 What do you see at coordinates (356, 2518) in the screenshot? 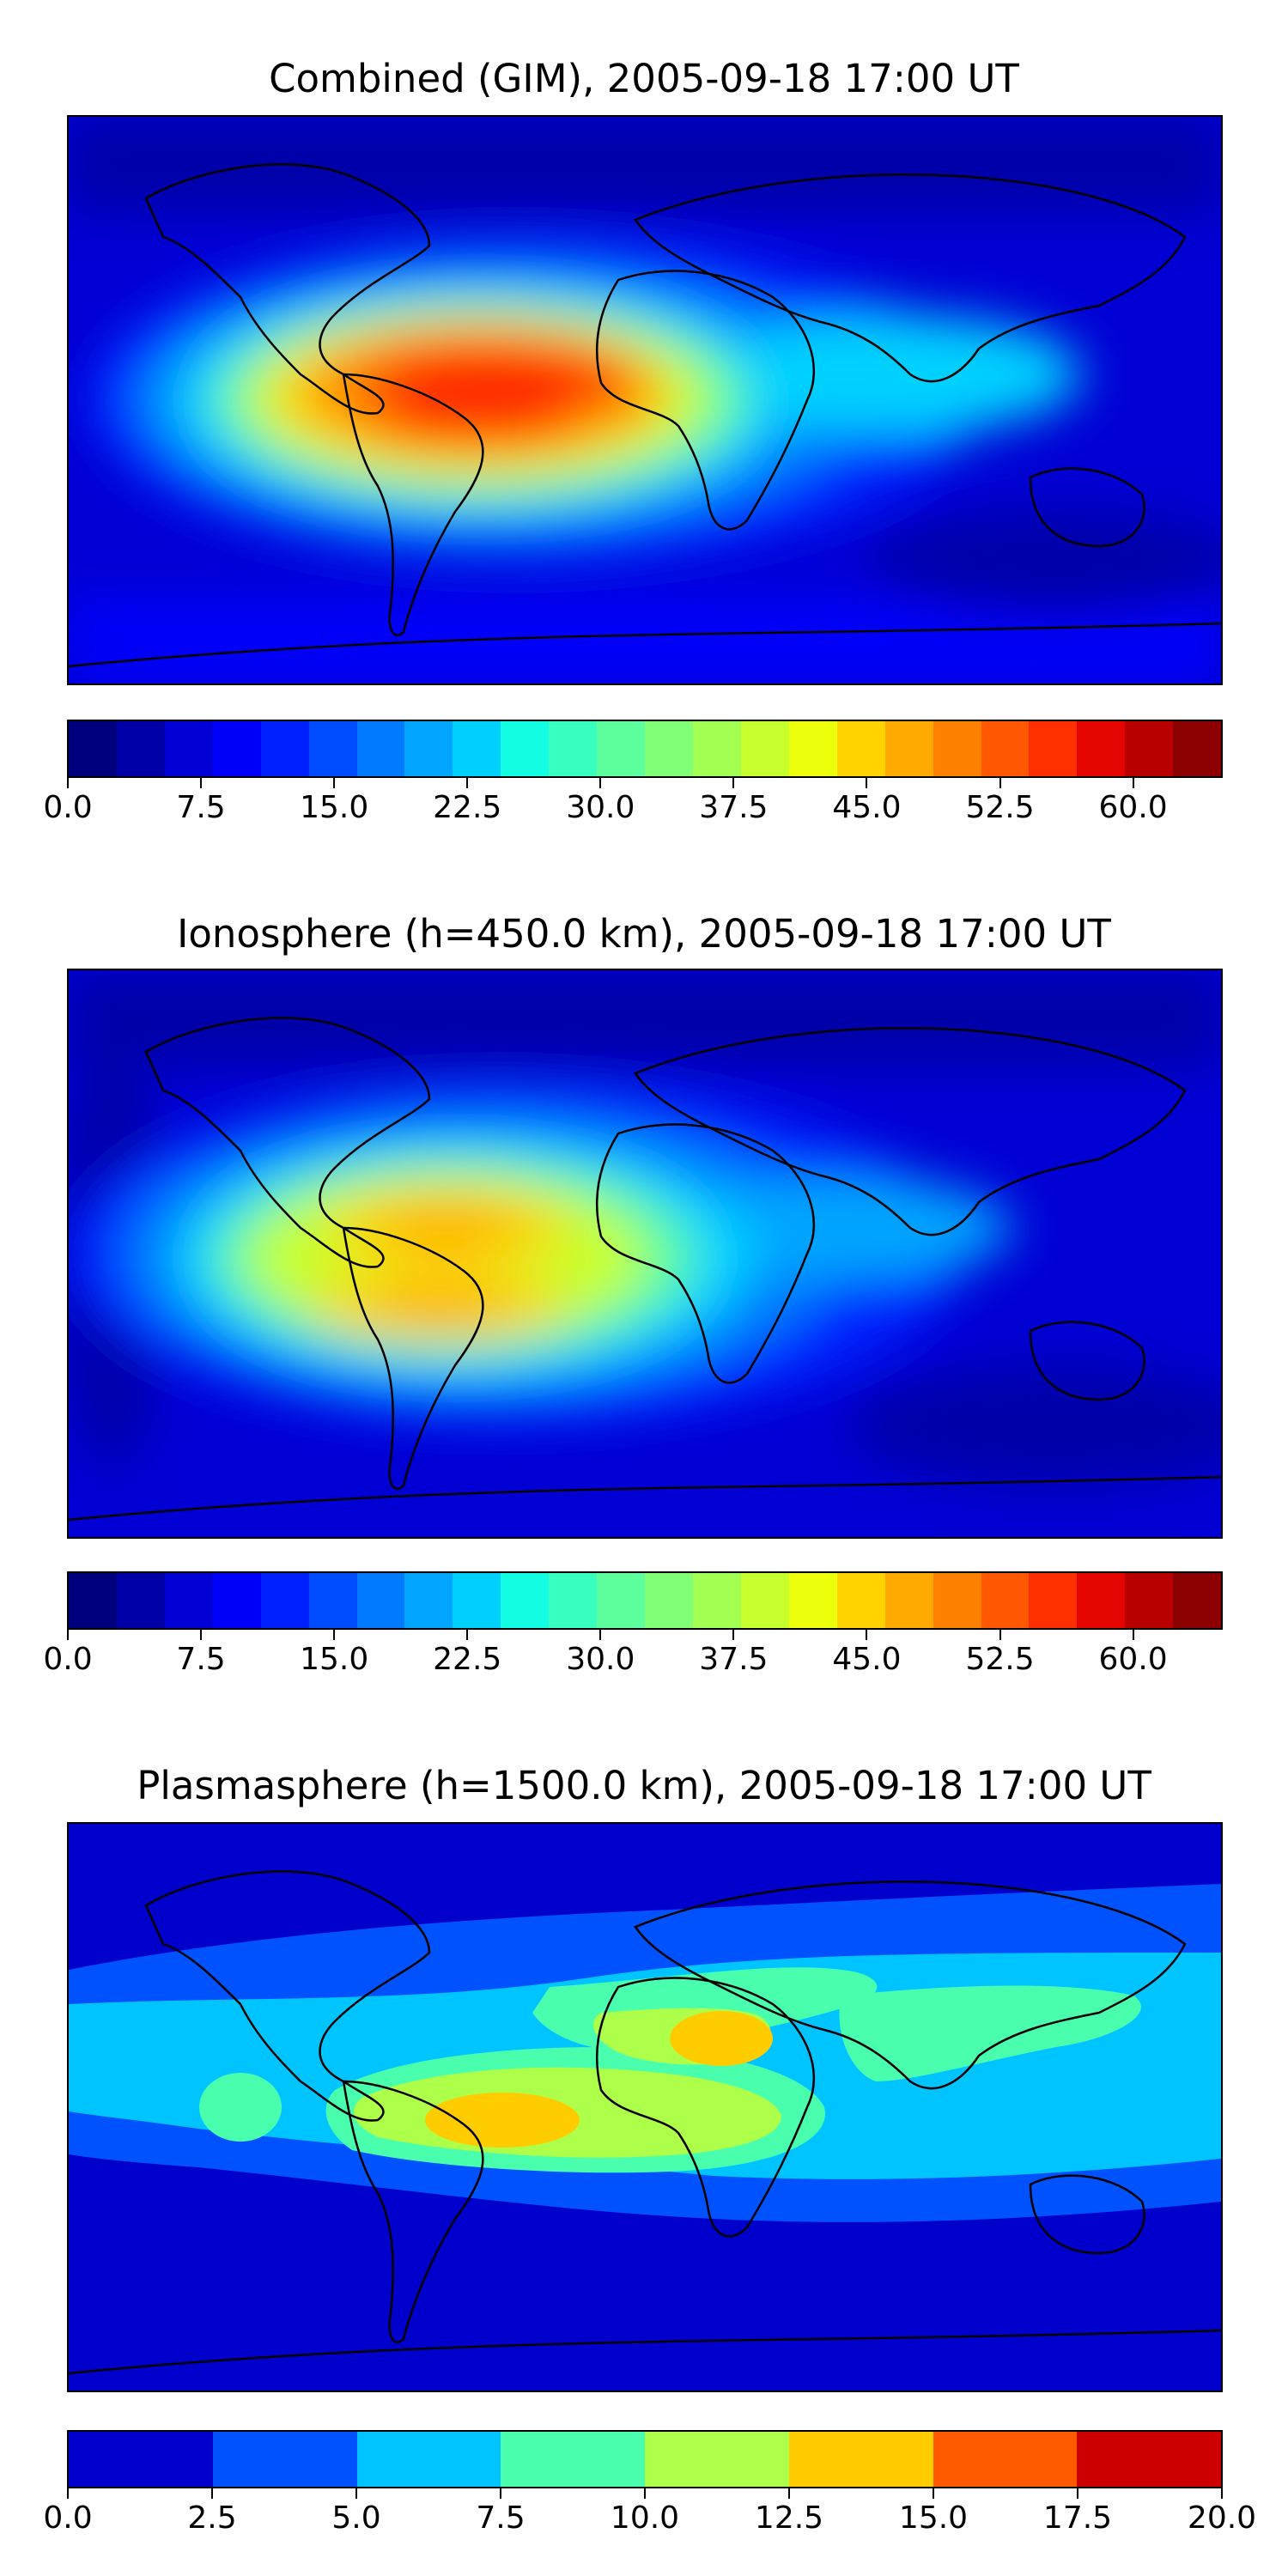
I see `colorbar-tick-label: 5.0` at bounding box center [356, 2518].